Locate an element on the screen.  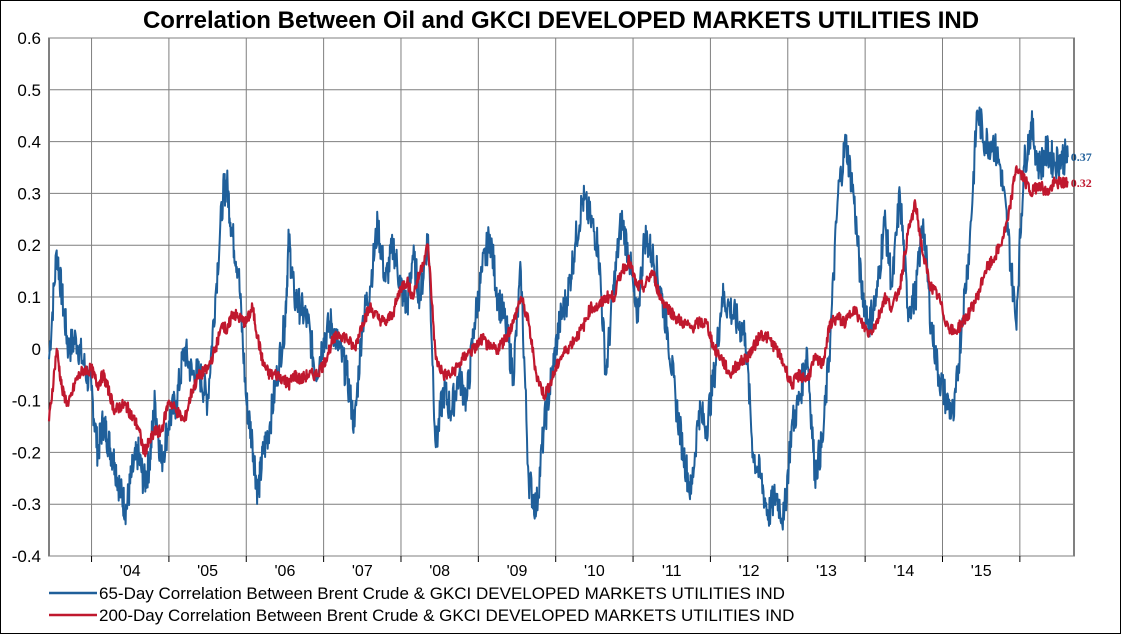
y-tick-label: 0.4 is located at coordinates (29, 142).